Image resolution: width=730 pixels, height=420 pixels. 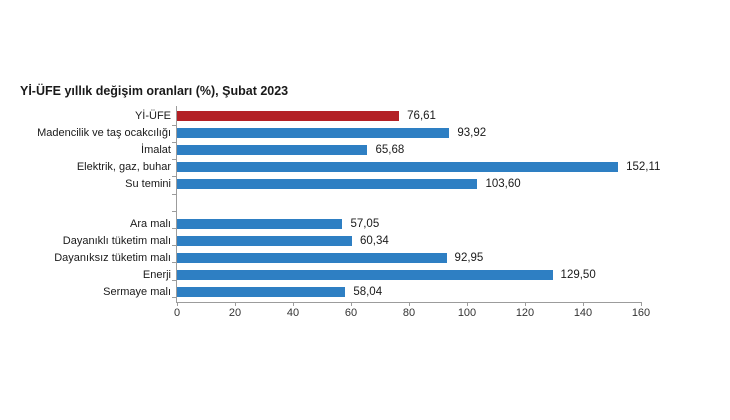 I want to click on category-label: Madencilik ve taş ocakcılığı, so click(x=104, y=133).